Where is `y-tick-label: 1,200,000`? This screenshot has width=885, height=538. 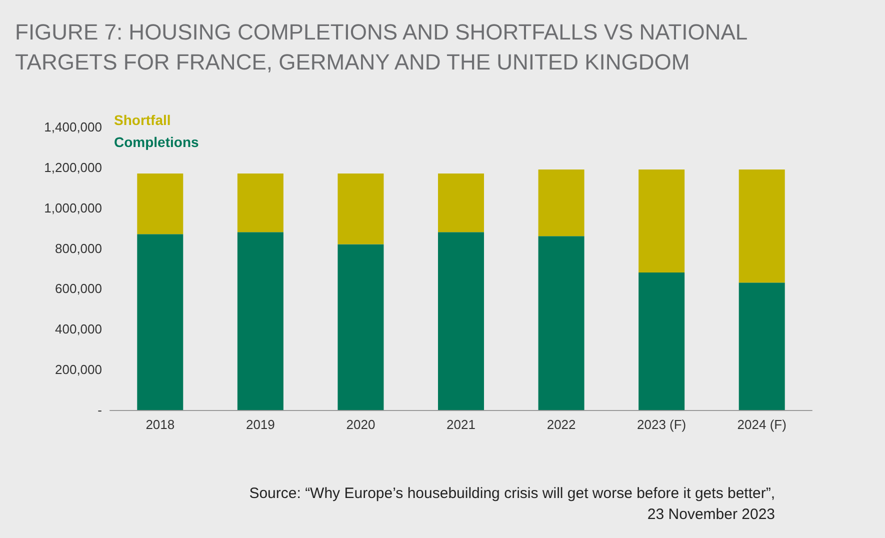 y-tick-label: 1,200,000 is located at coordinates (73, 167).